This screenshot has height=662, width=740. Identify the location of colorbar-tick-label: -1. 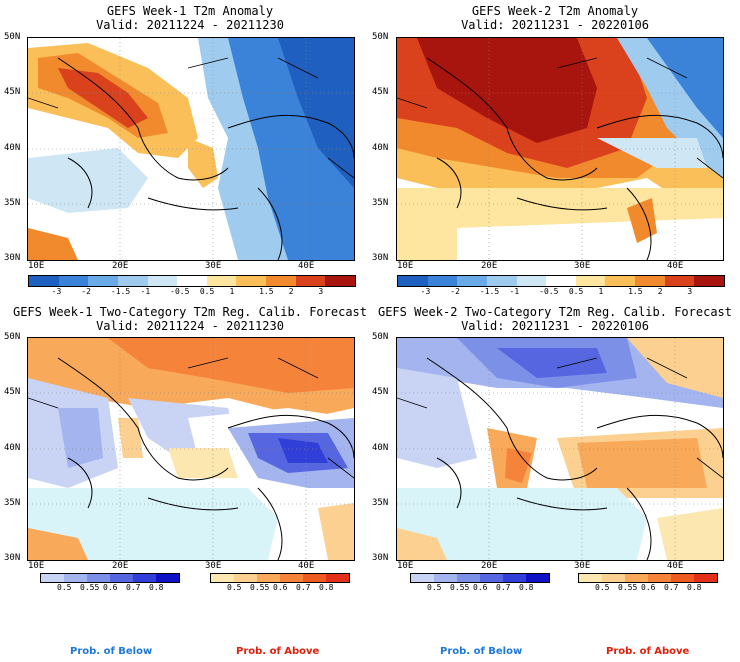
(514, 291).